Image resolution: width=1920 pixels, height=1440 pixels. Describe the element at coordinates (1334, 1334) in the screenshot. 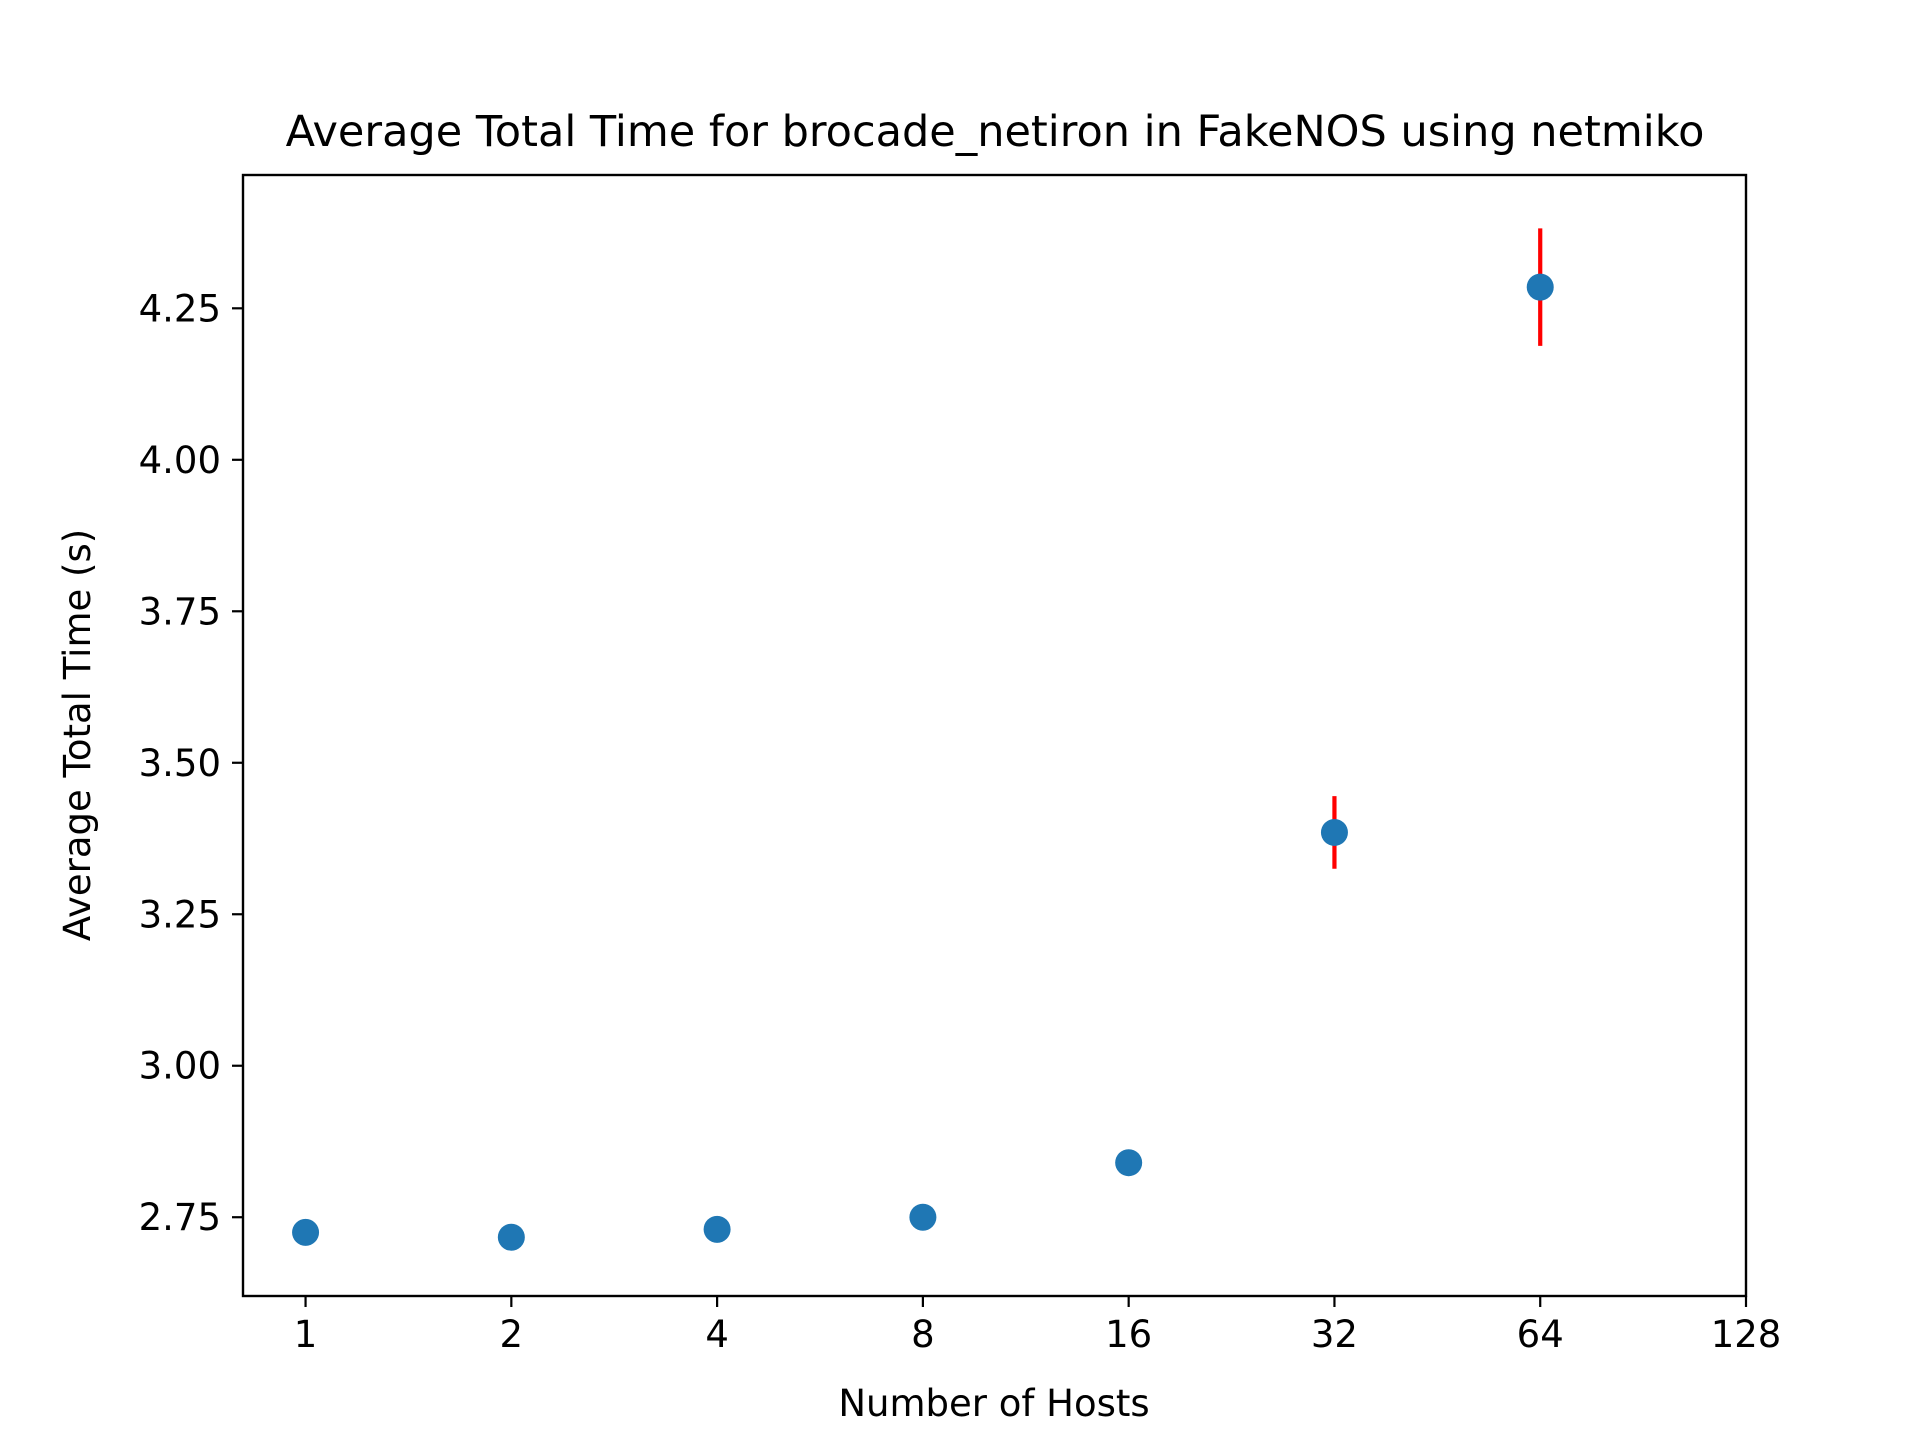

I see `x-tick-label: 32` at that location.